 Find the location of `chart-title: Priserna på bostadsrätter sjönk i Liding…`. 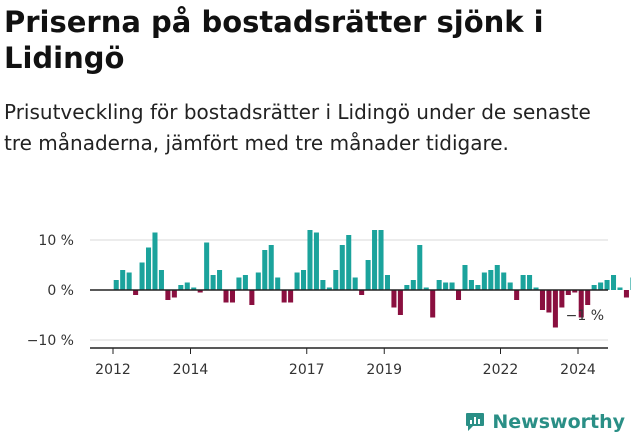

chart-title: Priserna på bostadsrätter sjönk i Liding… is located at coordinates (274, 40).